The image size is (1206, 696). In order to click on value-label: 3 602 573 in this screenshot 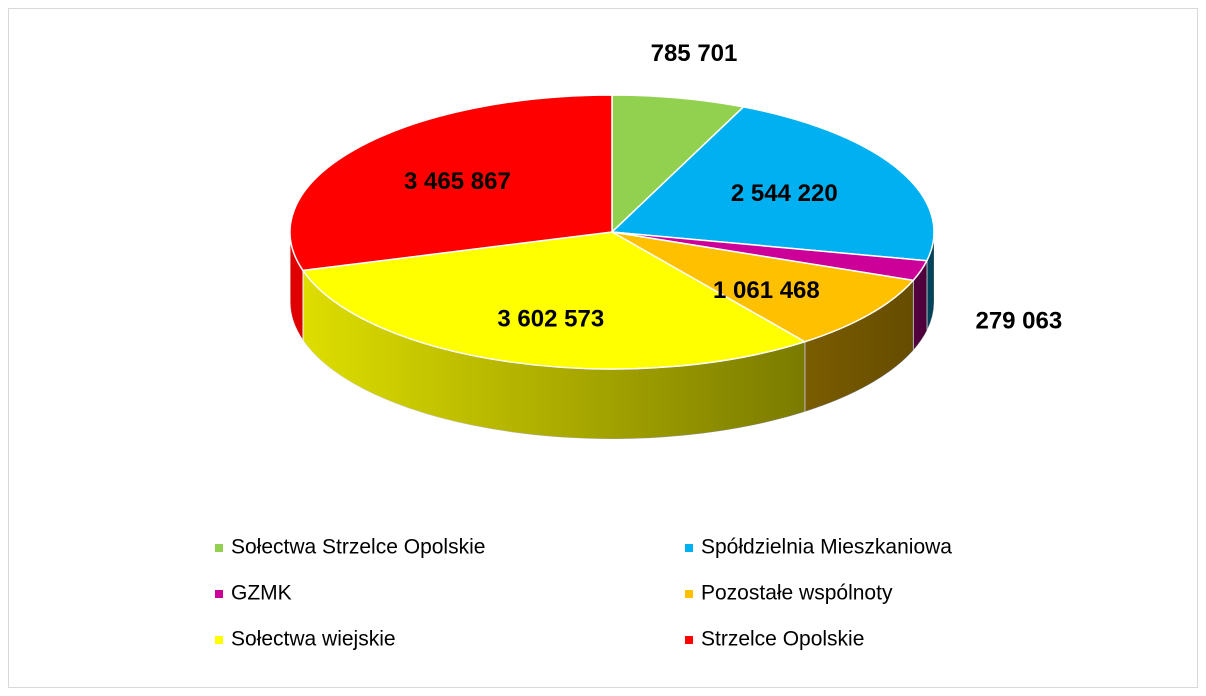, I will do `click(550, 318)`.